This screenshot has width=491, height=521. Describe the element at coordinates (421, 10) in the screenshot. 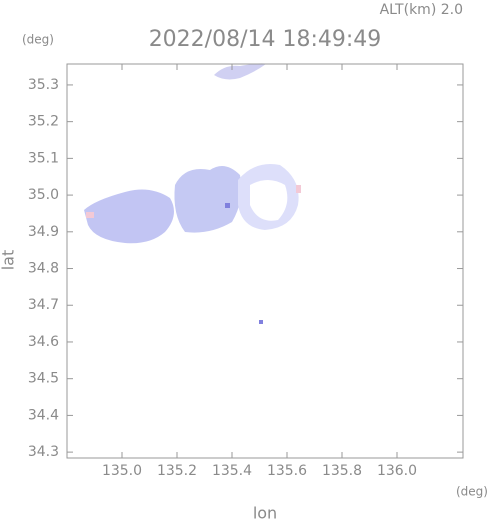

I see `altitude-label: ALT(km) 2.0` at that location.